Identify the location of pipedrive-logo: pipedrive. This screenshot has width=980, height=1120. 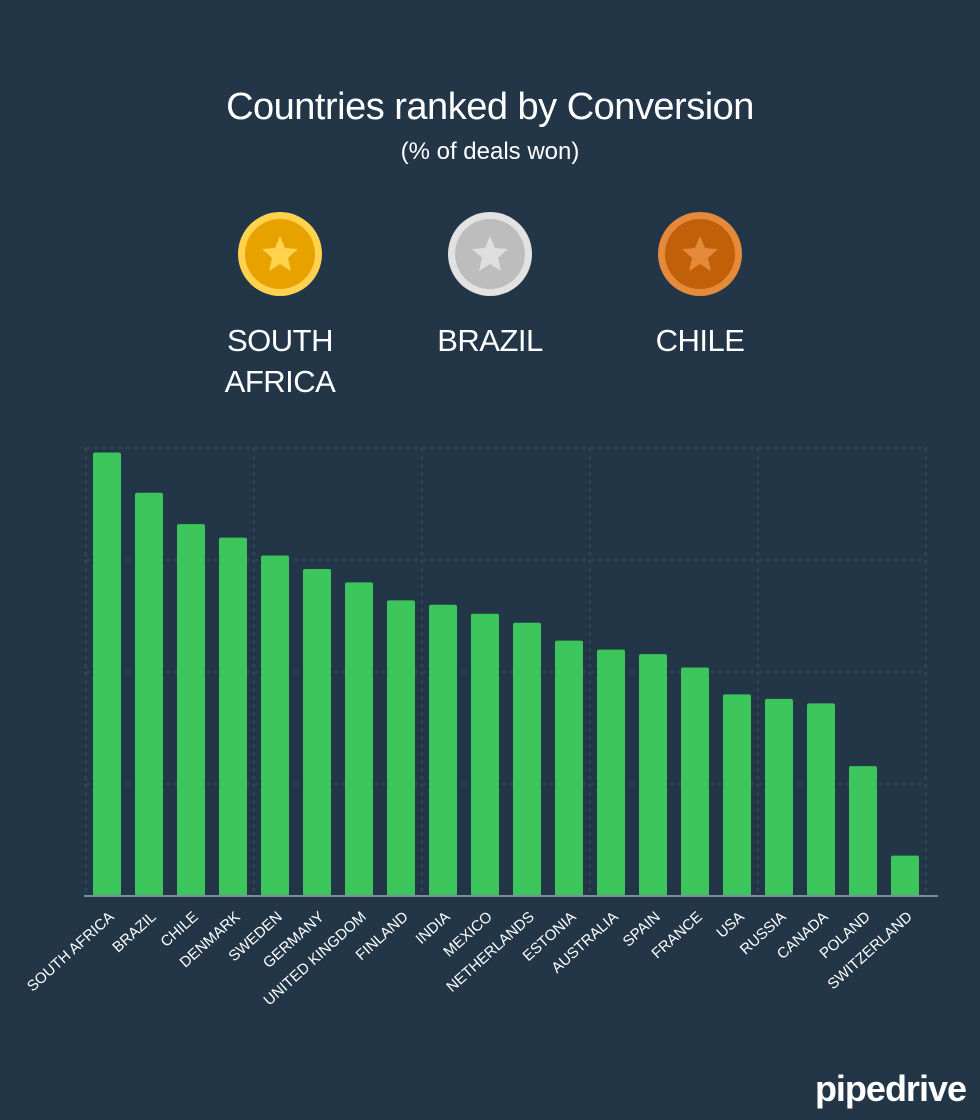
(890, 1088).